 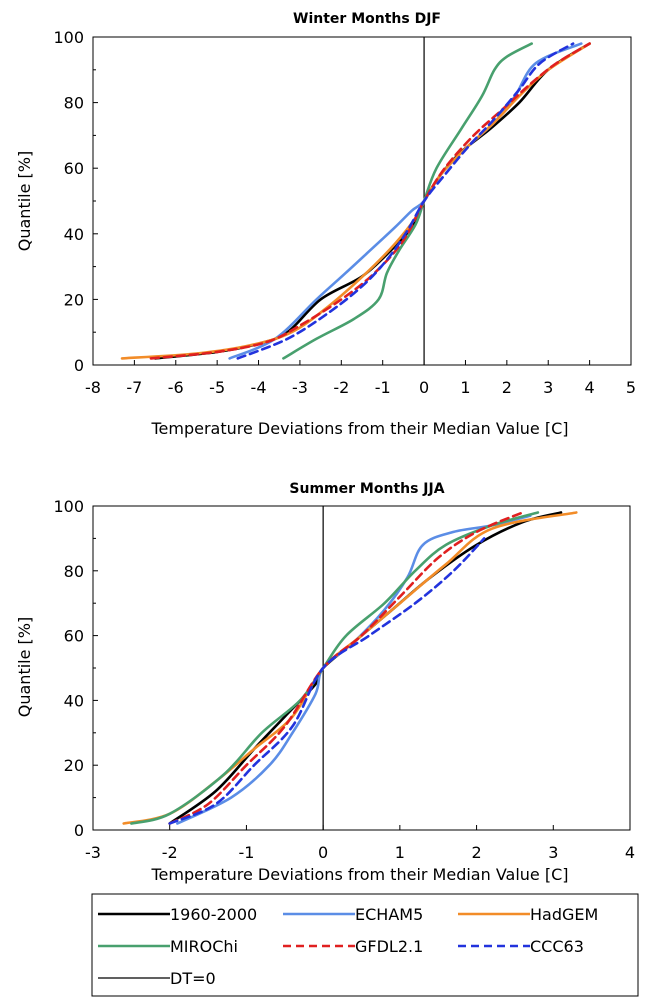 What do you see at coordinates (93, 387) in the screenshot?
I see `x-tick-label: -8` at bounding box center [93, 387].